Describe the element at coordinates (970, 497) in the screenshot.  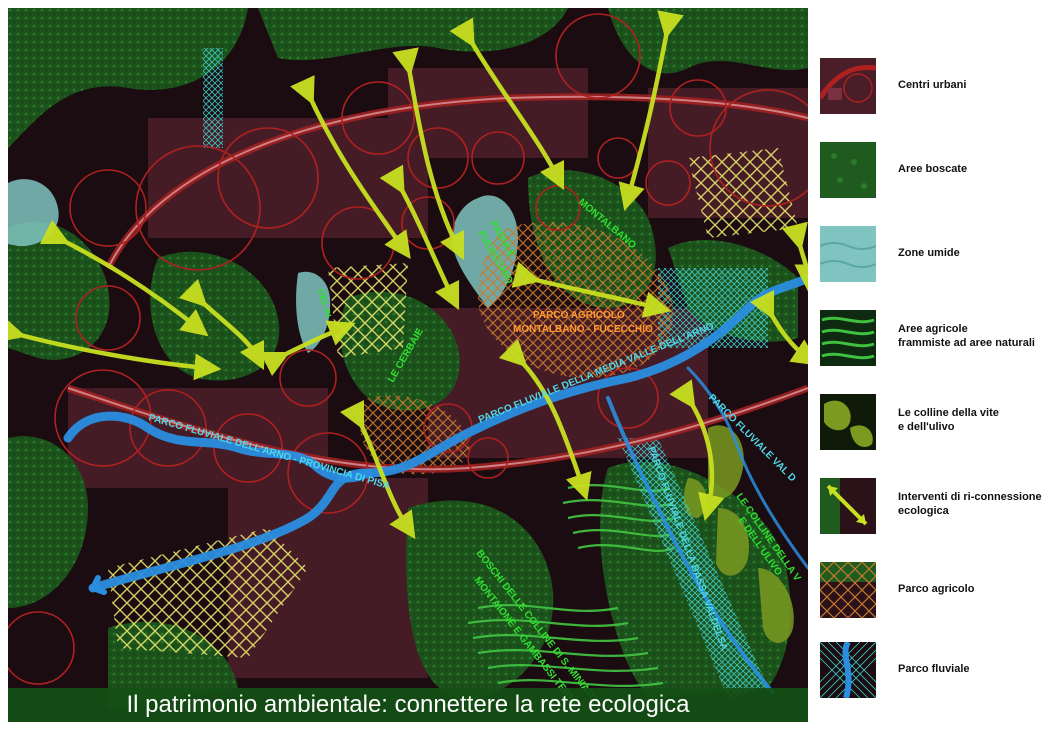
I see `legend-label-line: Interventi di ri-connessione` at that location.